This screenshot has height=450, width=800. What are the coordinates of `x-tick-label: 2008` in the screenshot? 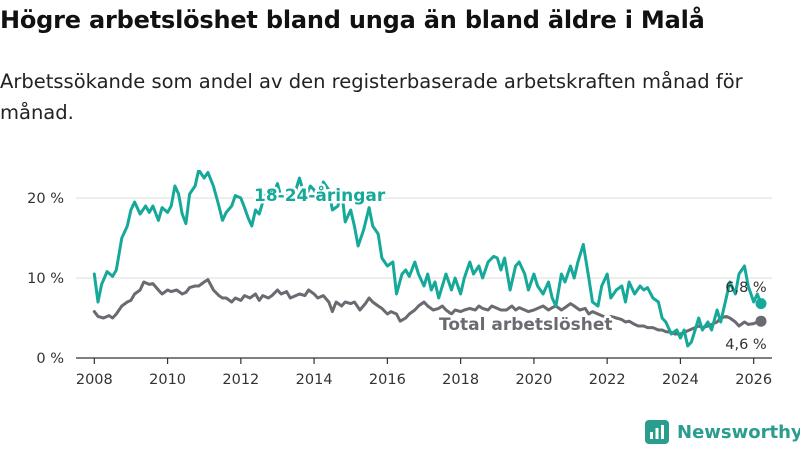 It's located at (94, 380).